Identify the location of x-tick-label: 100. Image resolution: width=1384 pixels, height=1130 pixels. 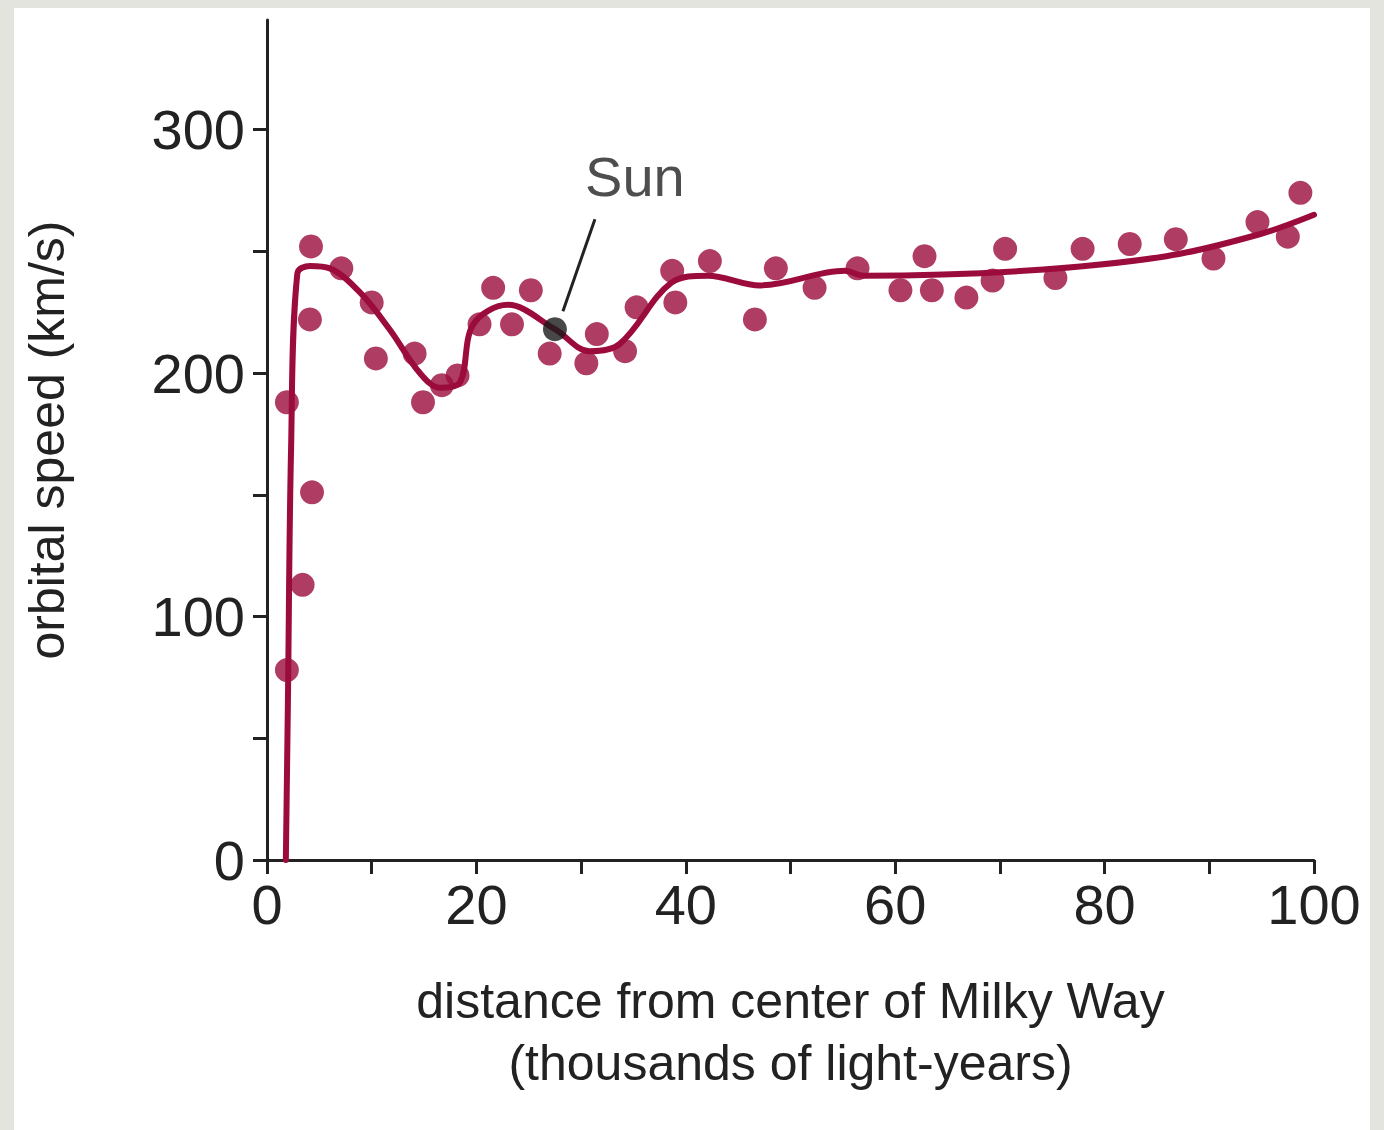
(1314, 904).